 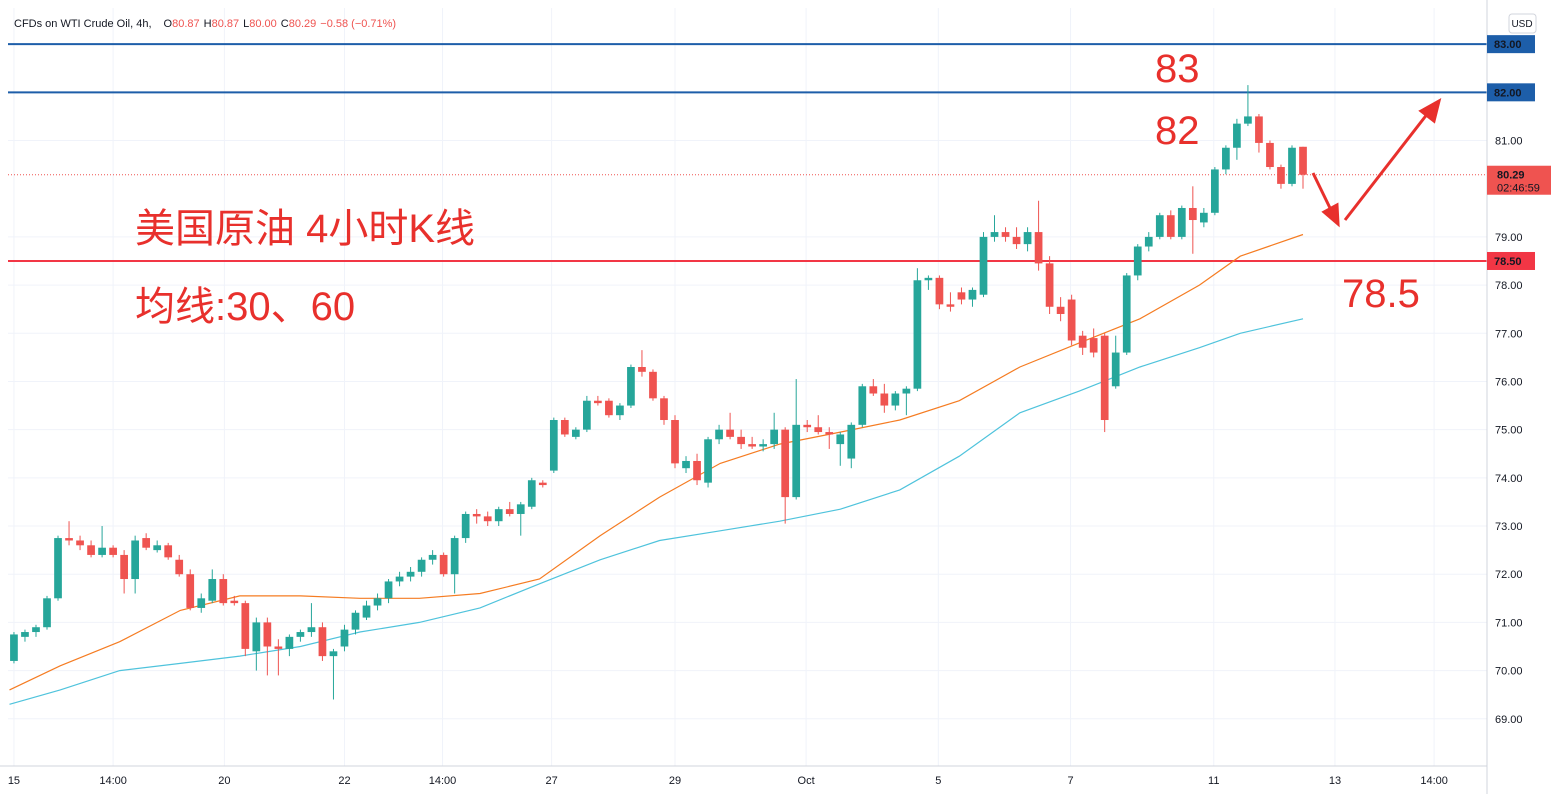 What do you see at coordinates (1335, 781) in the screenshot?
I see `x-tick-label: 13` at bounding box center [1335, 781].